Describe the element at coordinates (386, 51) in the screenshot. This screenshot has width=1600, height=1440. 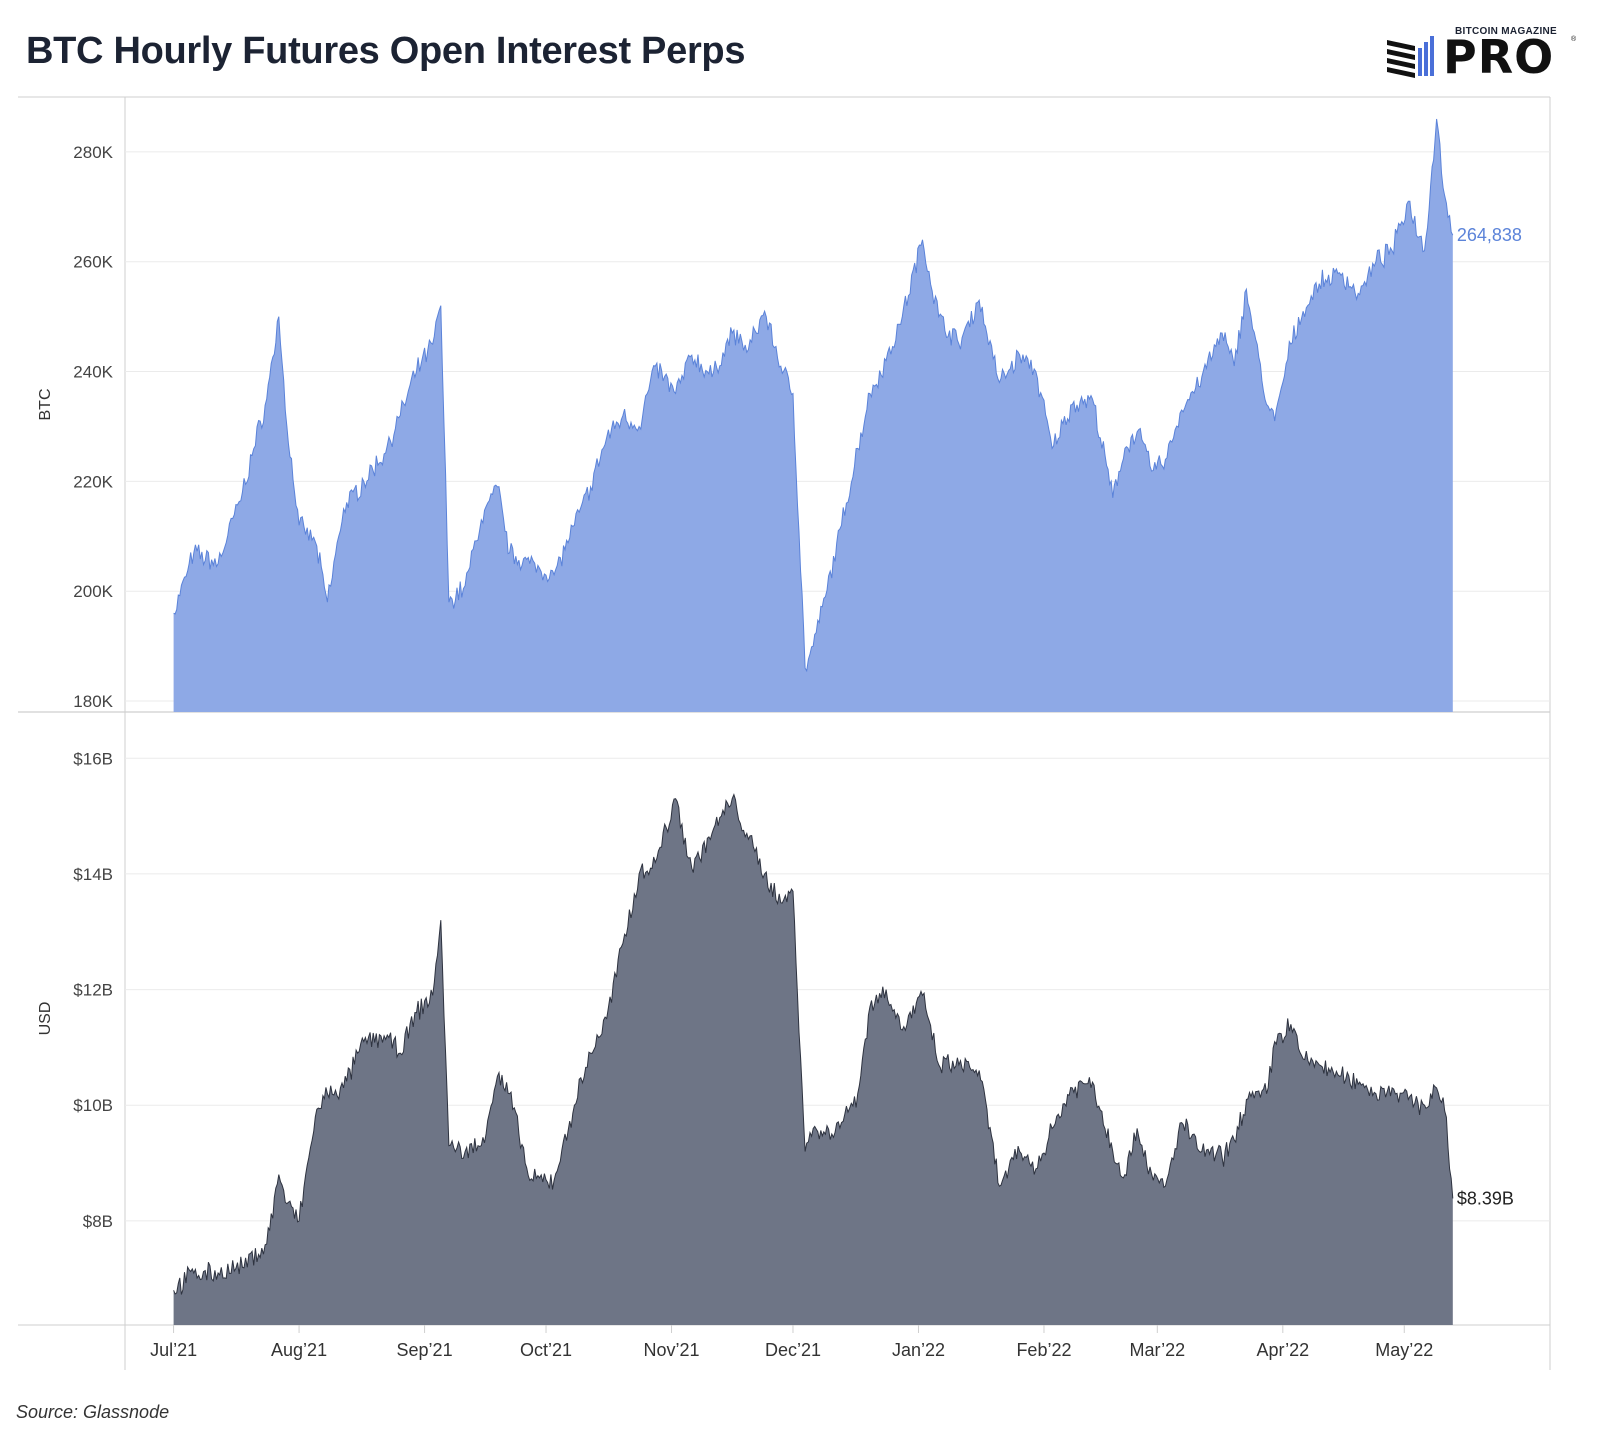
I see `chart-title: BTC Hourly Futures Open Interest Perps` at that location.